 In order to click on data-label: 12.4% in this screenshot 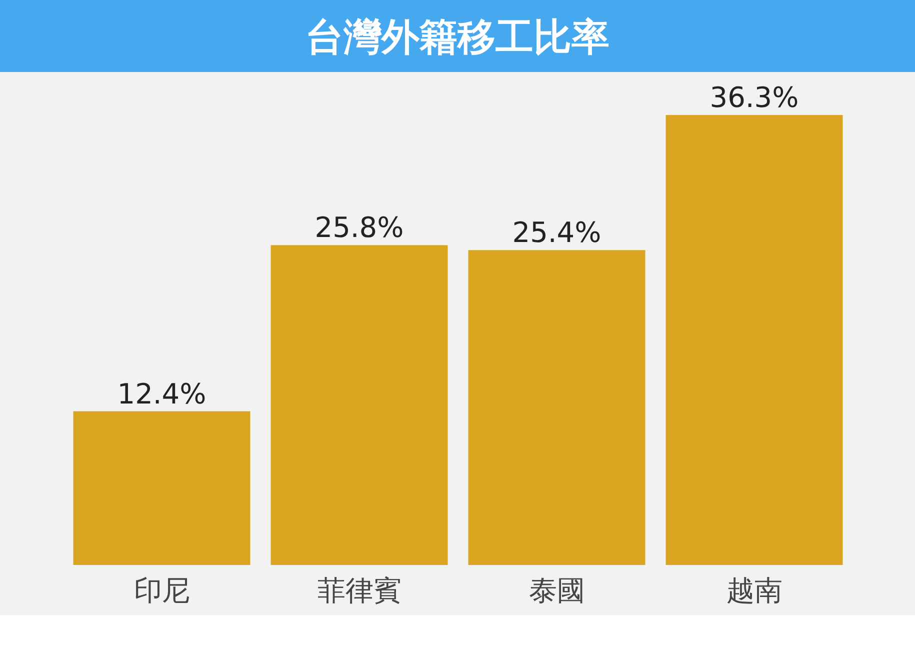, I will do `click(161, 393)`.